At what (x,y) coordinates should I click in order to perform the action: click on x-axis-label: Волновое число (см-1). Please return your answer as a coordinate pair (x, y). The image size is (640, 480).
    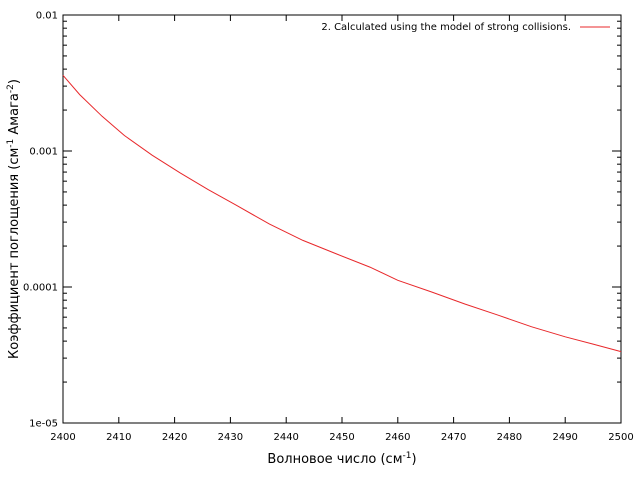
    Looking at the image, I should click on (341, 459).